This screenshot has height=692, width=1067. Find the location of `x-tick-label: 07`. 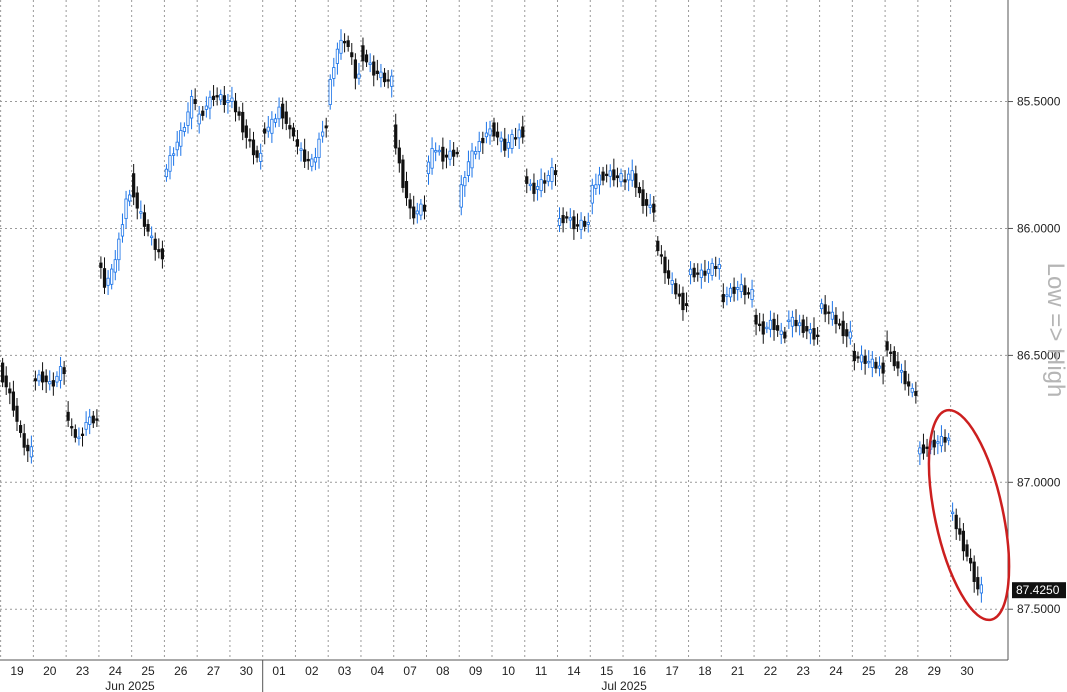

x-tick-label: 07 is located at coordinates (410, 671).